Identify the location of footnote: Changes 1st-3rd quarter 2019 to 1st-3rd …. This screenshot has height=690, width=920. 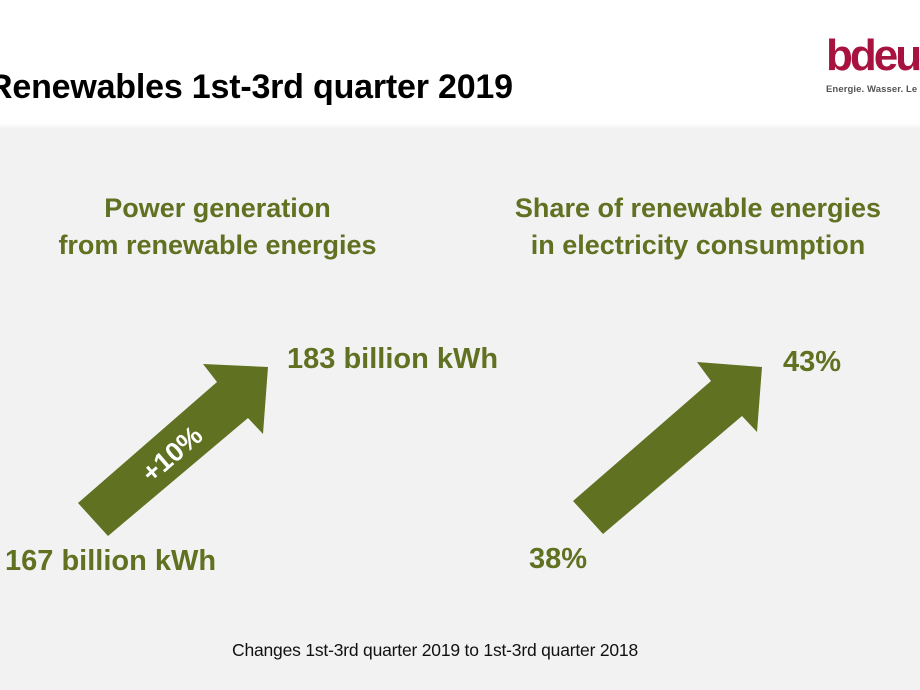
(435, 650).